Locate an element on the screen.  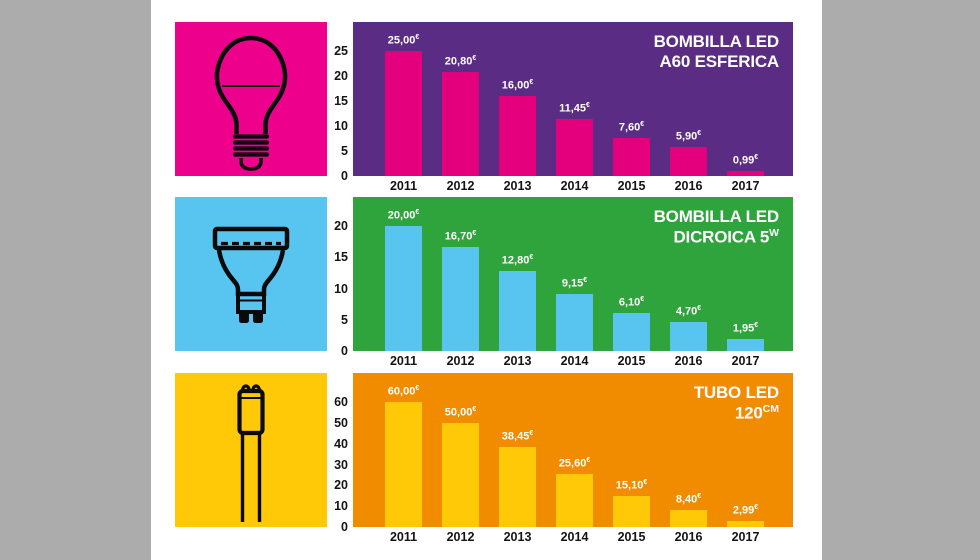
bar-value-label: 5,90€ is located at coordinates (688, 136).